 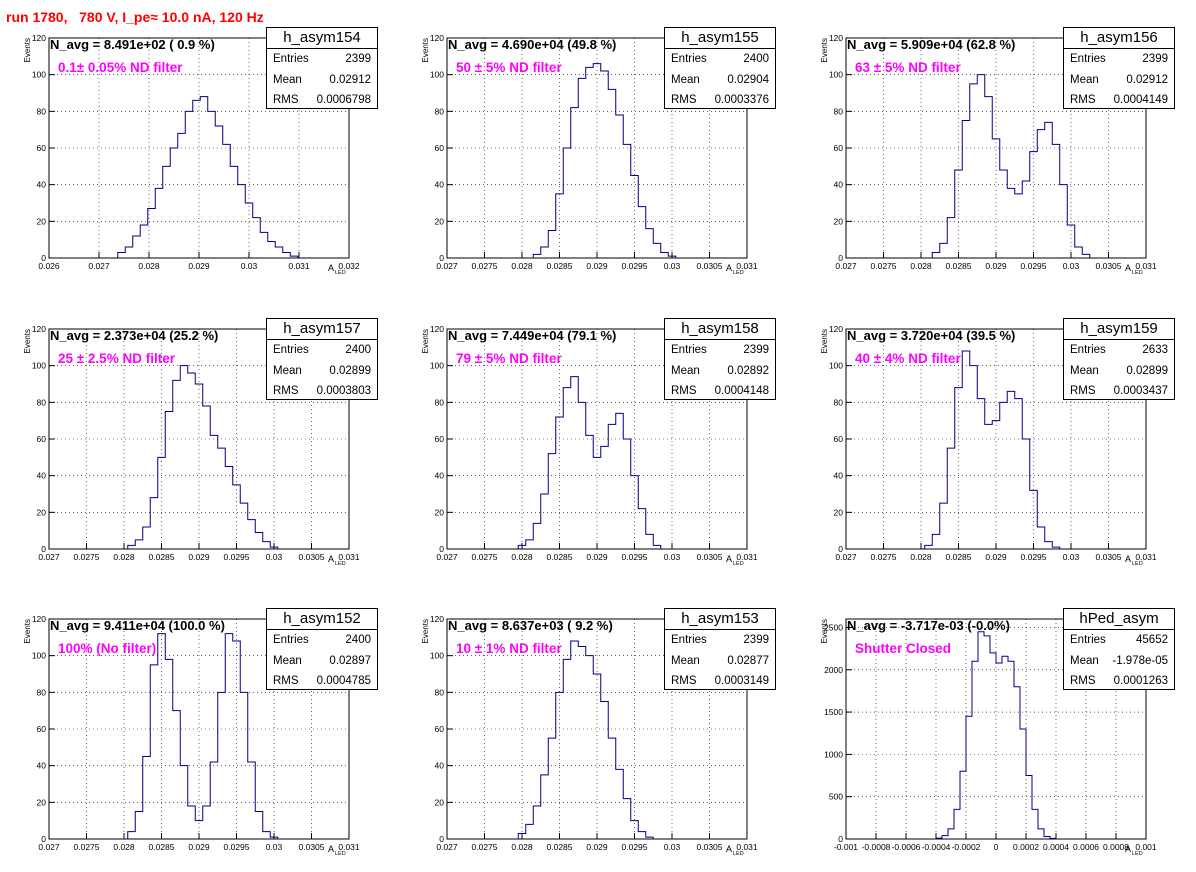 What do you see at coordinates (1056, 847) in the screenshot?
I see `x-tick-label: 0.0004` at bounding box center [1056, 847].